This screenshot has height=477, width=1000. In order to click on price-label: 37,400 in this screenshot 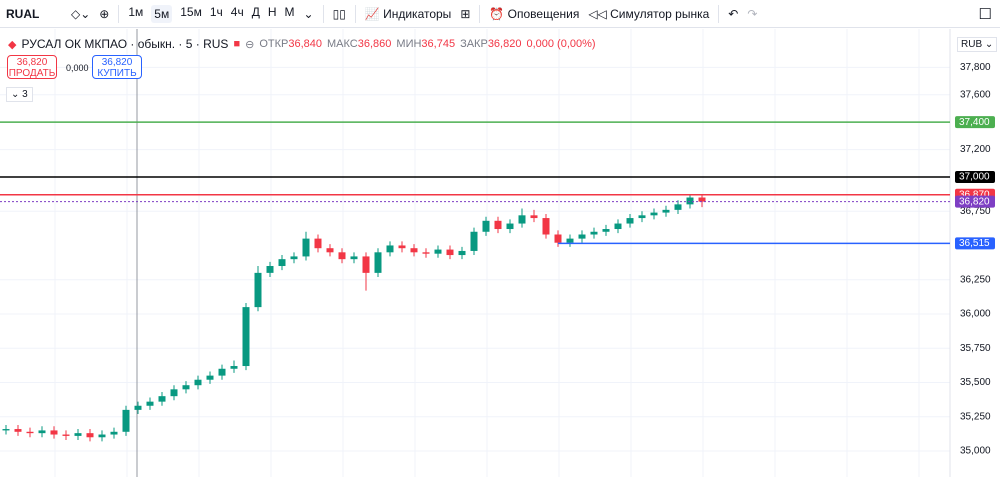, I will do `click(974, 122)`.